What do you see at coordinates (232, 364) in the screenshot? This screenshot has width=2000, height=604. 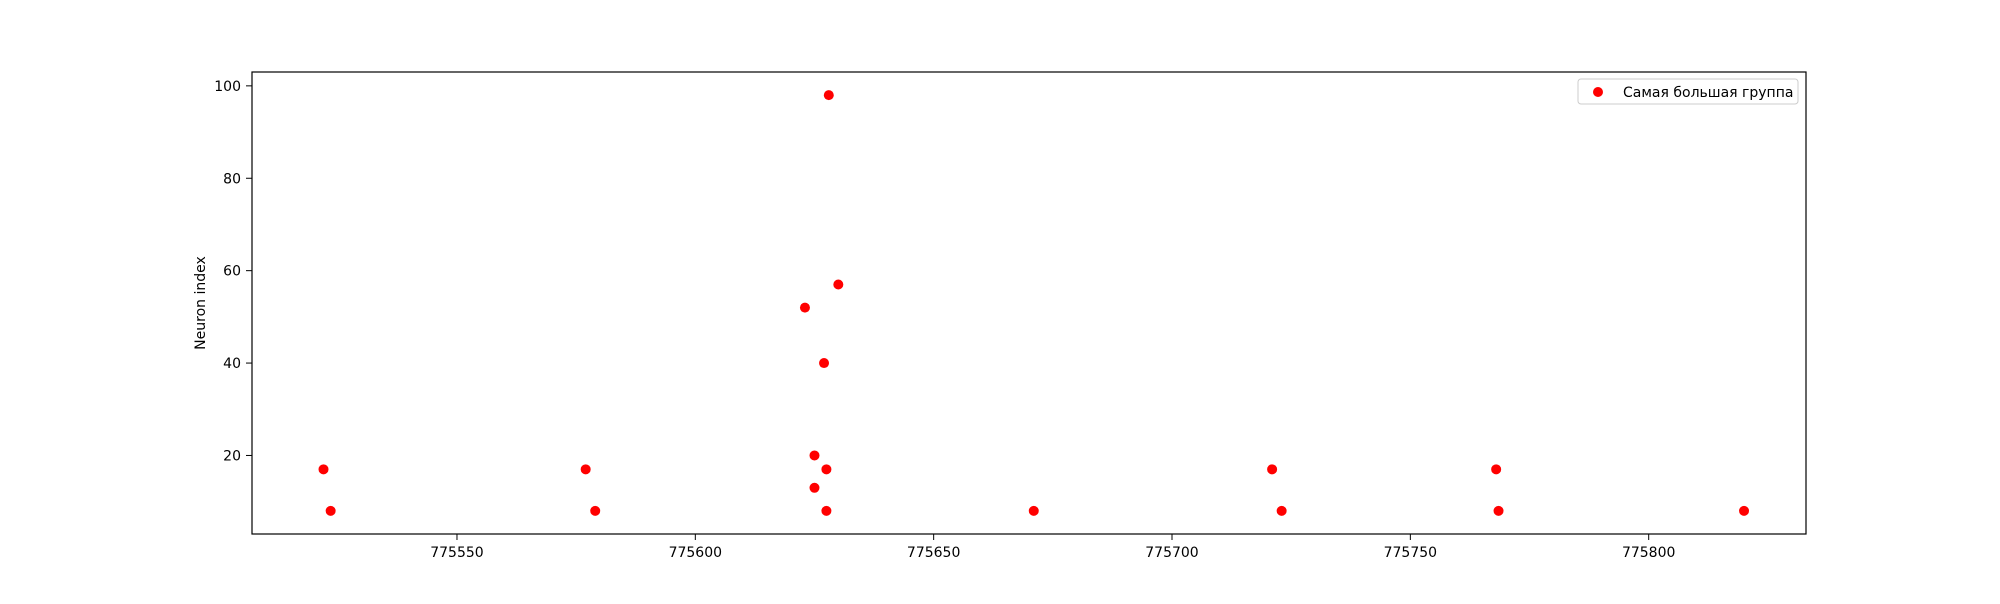 I see `y-tick-label: 40` at bounding box center [232, 364].